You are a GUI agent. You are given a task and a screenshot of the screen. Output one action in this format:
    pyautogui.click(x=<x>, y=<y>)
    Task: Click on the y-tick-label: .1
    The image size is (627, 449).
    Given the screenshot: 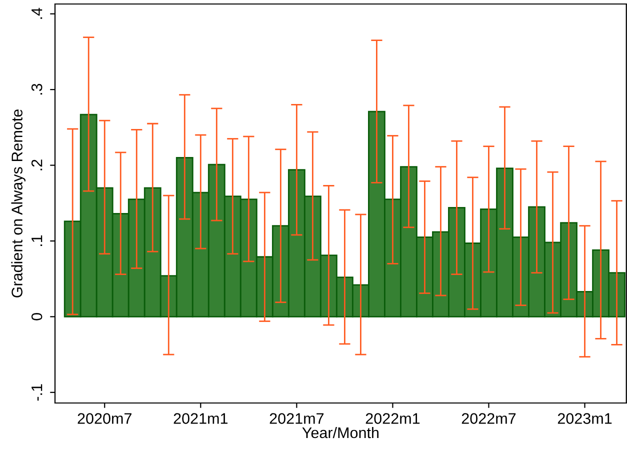 What is the action you would take?
    pyautogui.click(x=37, y=240)
    